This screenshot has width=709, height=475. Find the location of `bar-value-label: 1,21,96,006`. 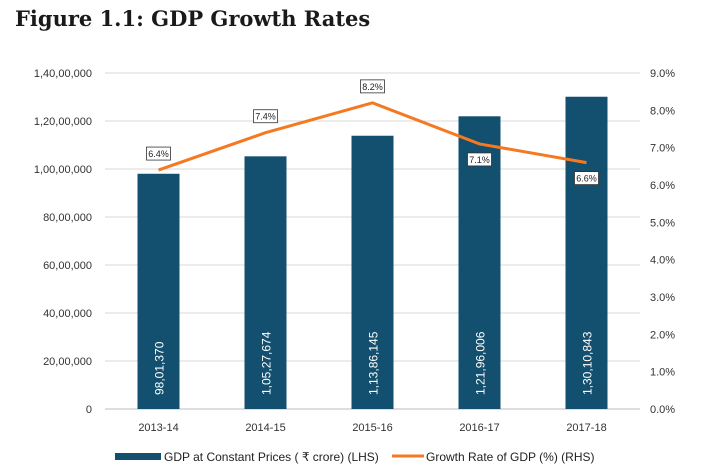

bar-value-label: 1,21,96,006 is located at coordinates (481, 363).